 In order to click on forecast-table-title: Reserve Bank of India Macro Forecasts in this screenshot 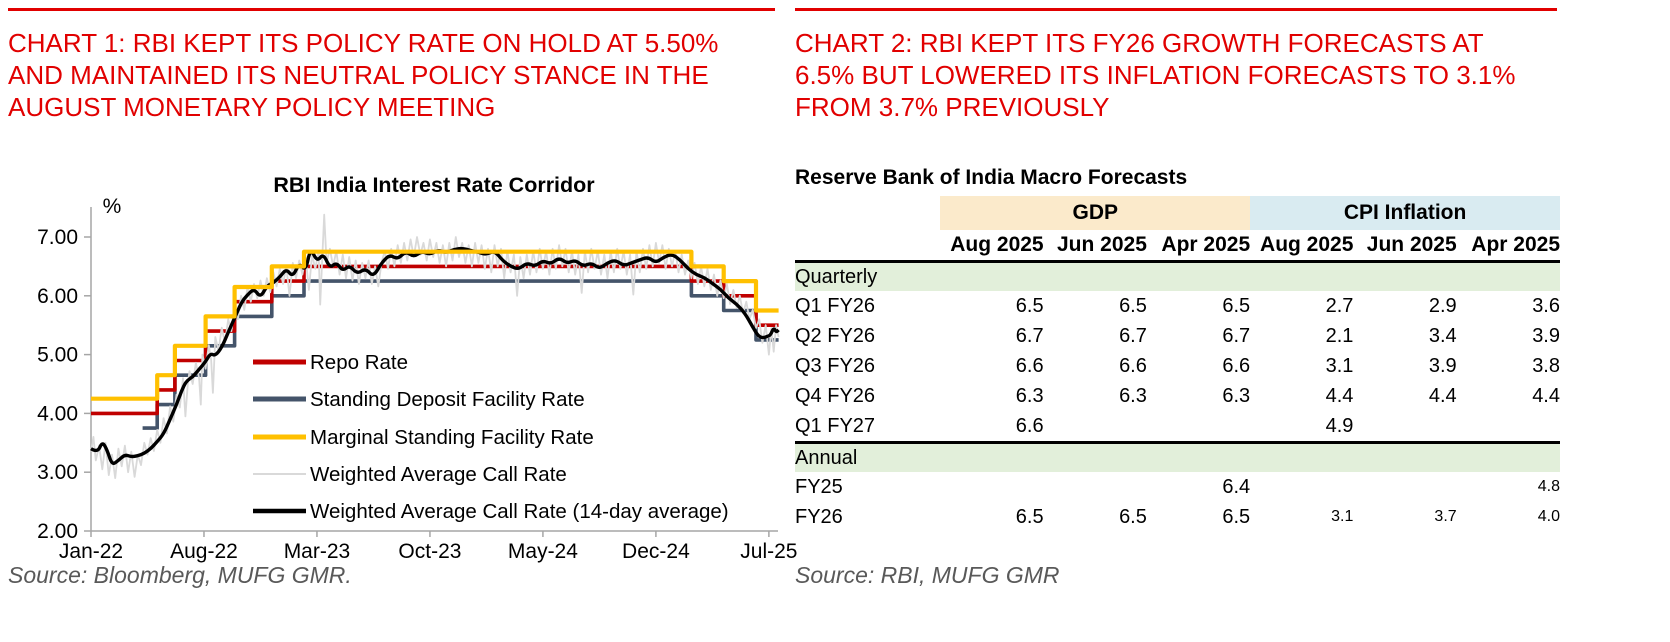, I will do `click(991, 177)`.